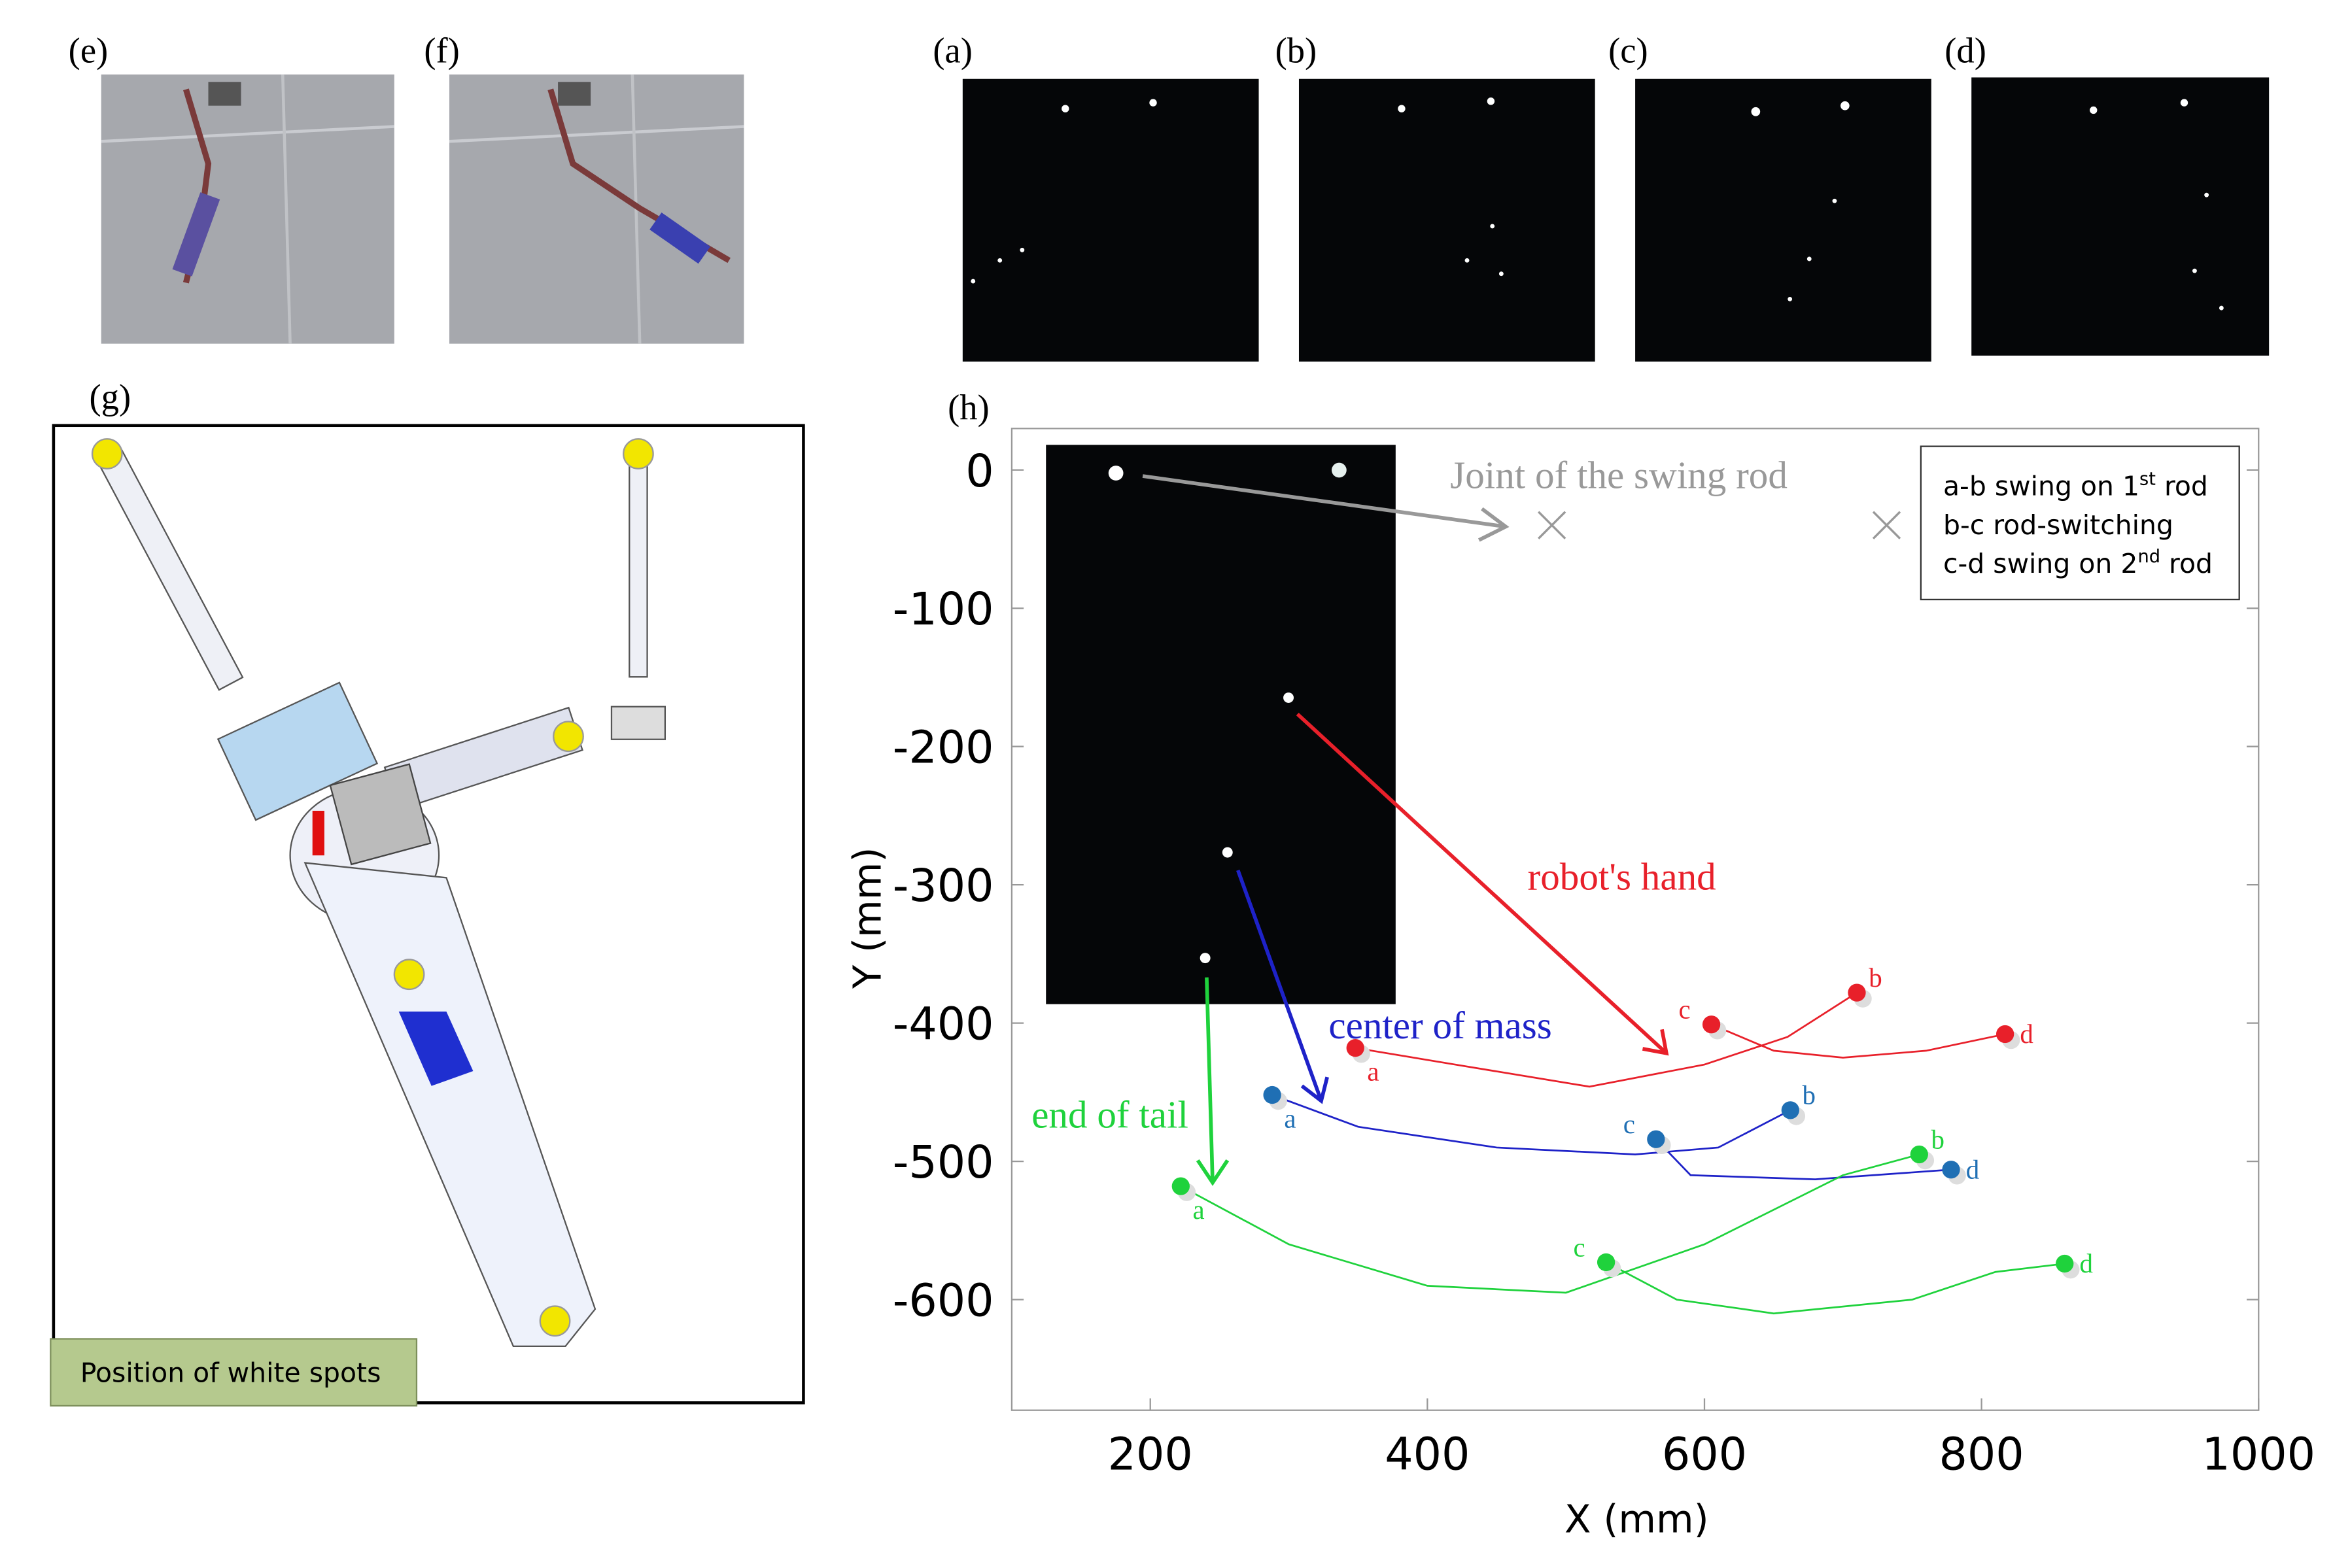 Image resolution: width=2333 pixels, height=1568 pixels. I want to click on legend-line: a-b swing on 1st rod, so click(2075, 486).